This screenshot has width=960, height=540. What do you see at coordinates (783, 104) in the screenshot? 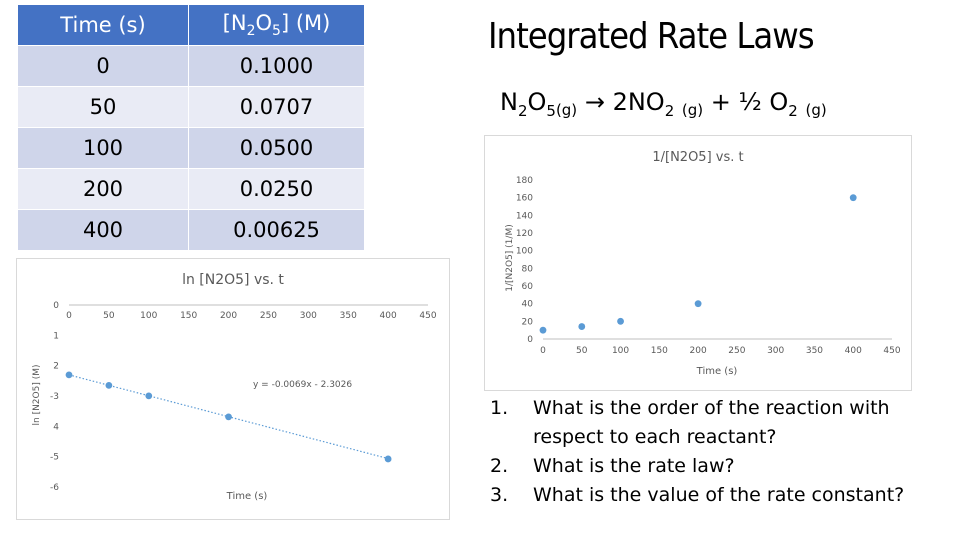
I see `product2: O2` at bounding box center [783, 104].